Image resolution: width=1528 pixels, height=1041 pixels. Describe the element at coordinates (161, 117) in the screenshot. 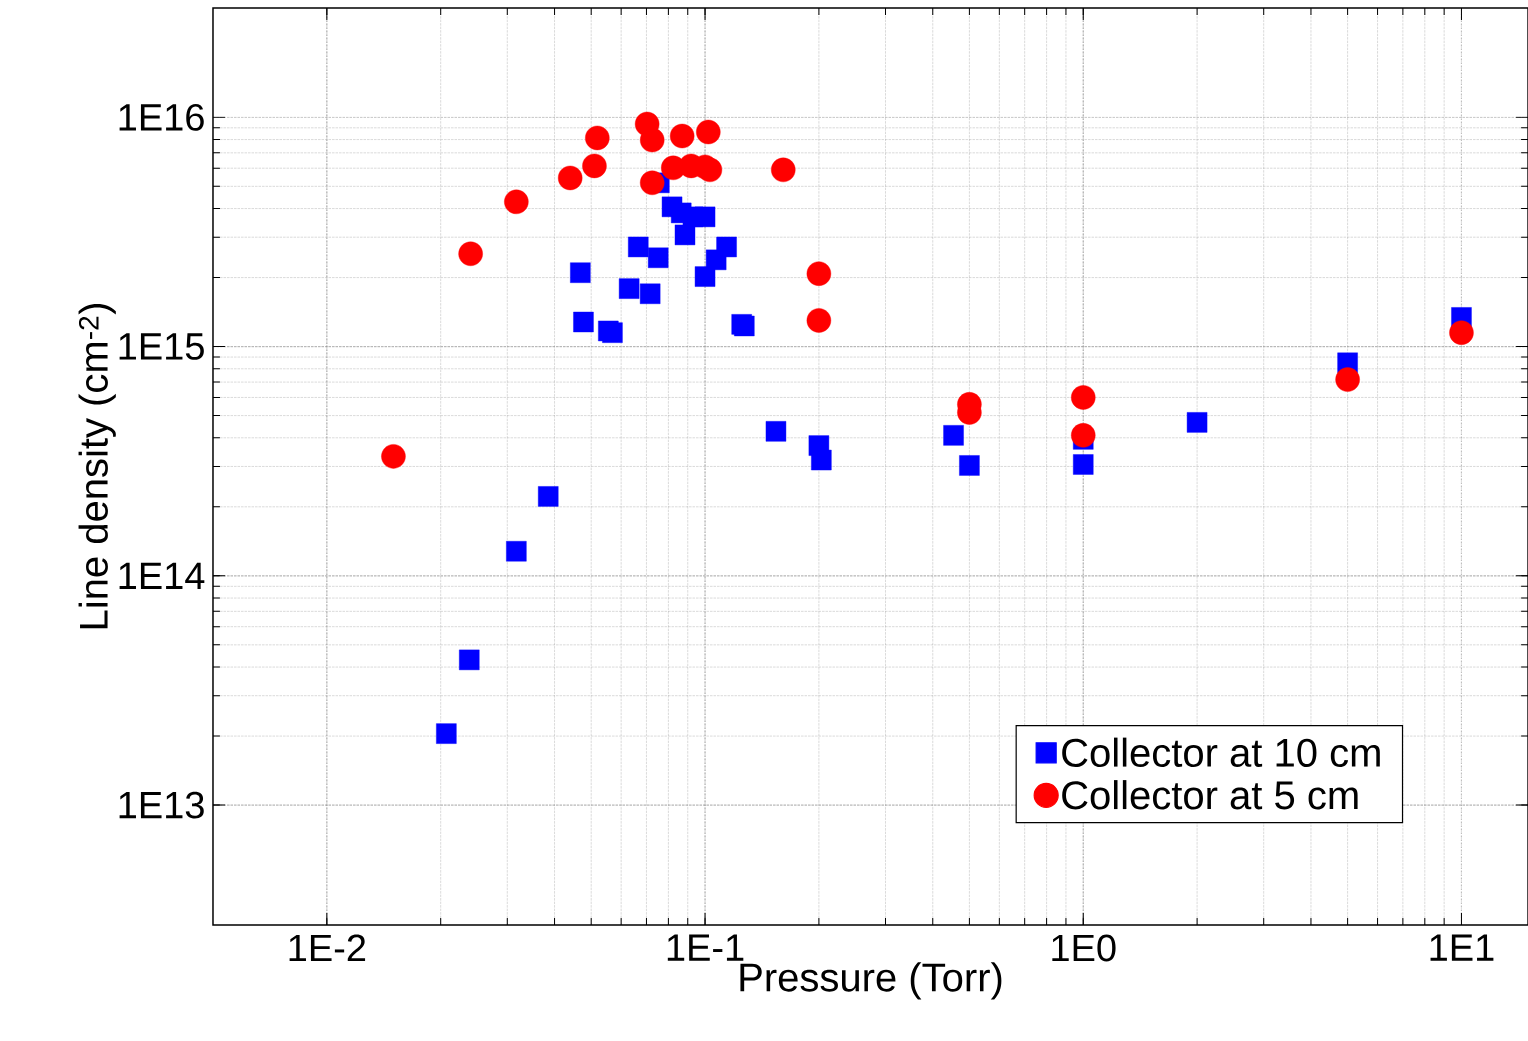

I see `y-tick-label: 1E16` at that location.